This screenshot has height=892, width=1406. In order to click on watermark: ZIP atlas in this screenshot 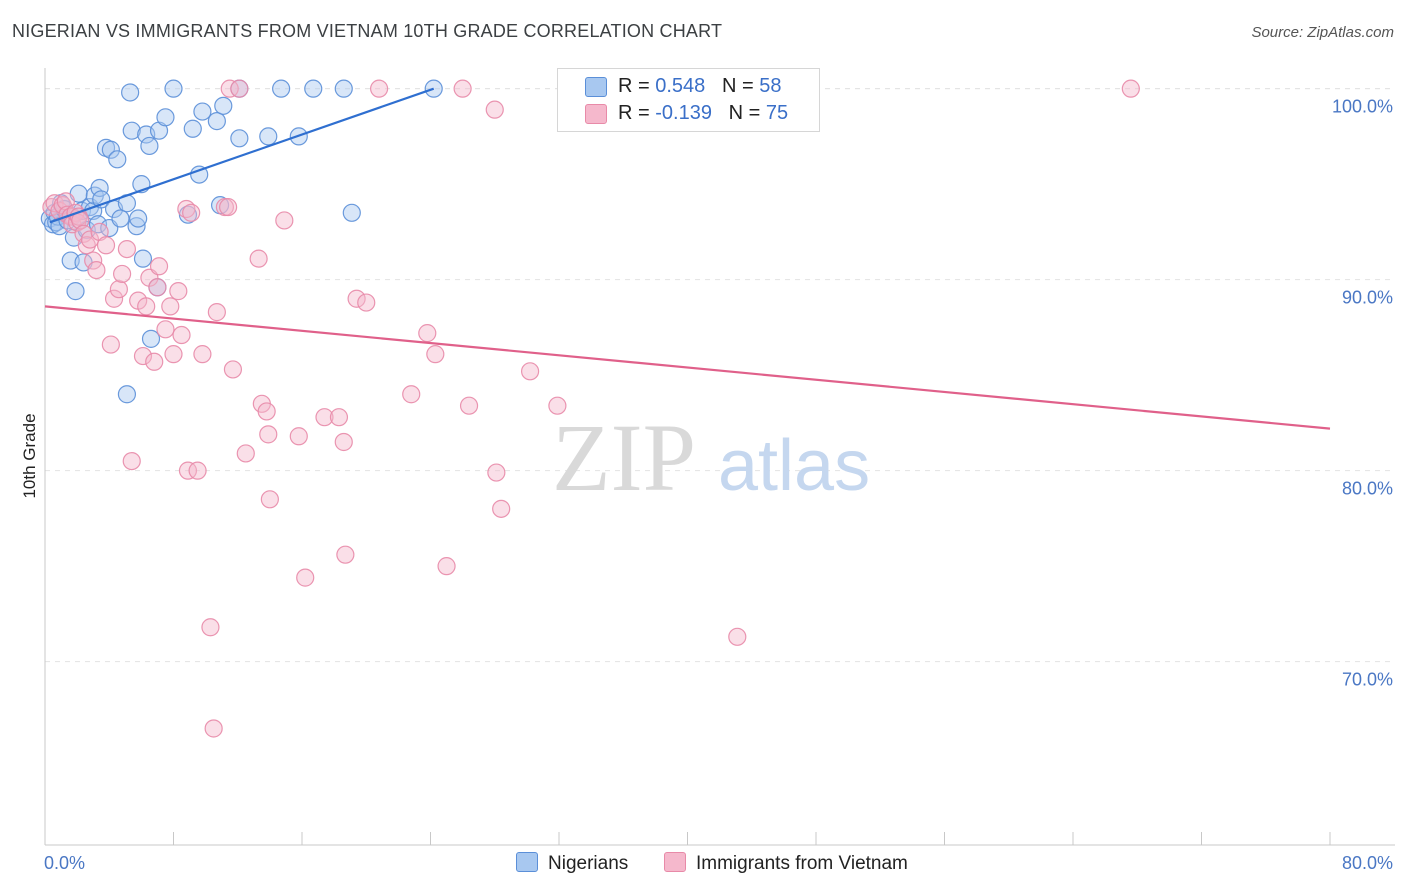, I will do `click(711, 457)`.